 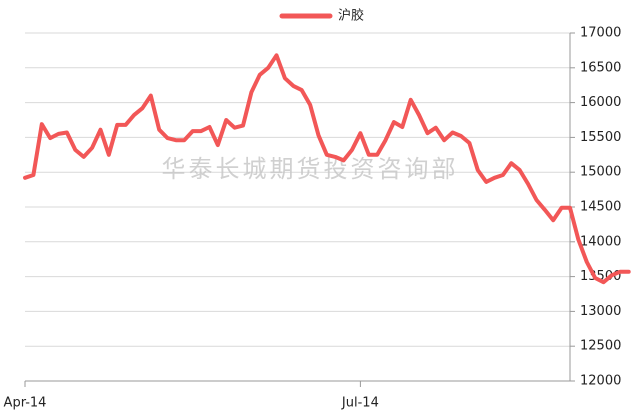 I want to click on y-tick-label: 17000, so click(x=600, y=33).